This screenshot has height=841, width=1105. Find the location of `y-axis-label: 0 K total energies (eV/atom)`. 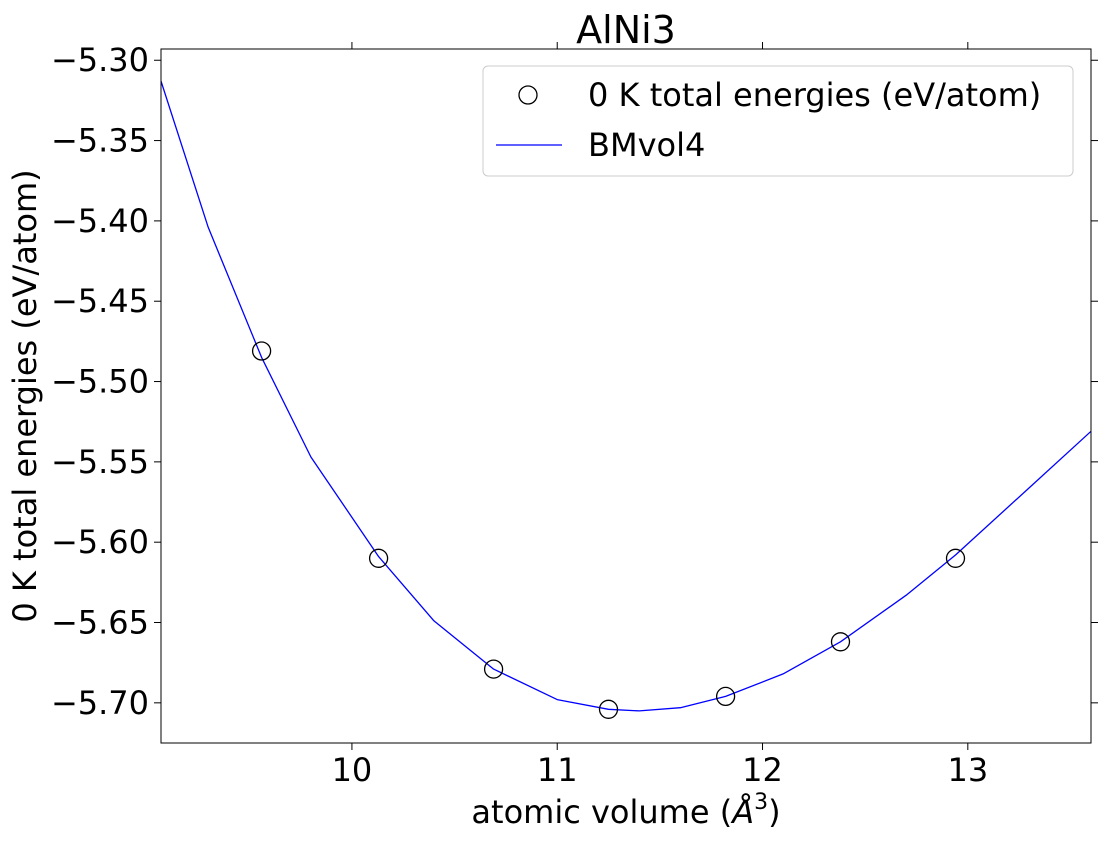

y-axis-label: 0 K total energies (eV/atom) is located at coordinates (25, 395).